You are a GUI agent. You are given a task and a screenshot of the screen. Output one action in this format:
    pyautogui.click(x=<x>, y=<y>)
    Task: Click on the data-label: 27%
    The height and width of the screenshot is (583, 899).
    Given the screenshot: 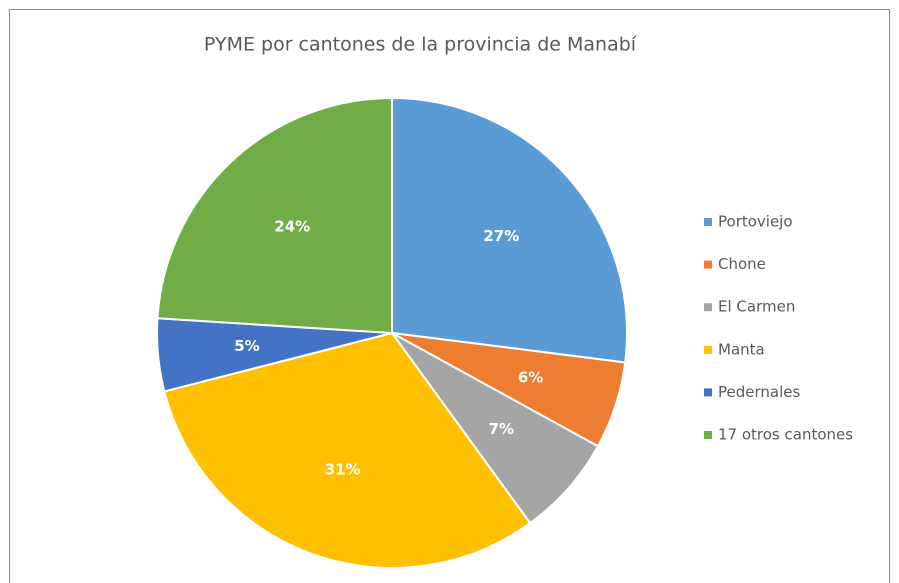 What is the action you would take?
    pyautogui.click(x=501, y=236)
    